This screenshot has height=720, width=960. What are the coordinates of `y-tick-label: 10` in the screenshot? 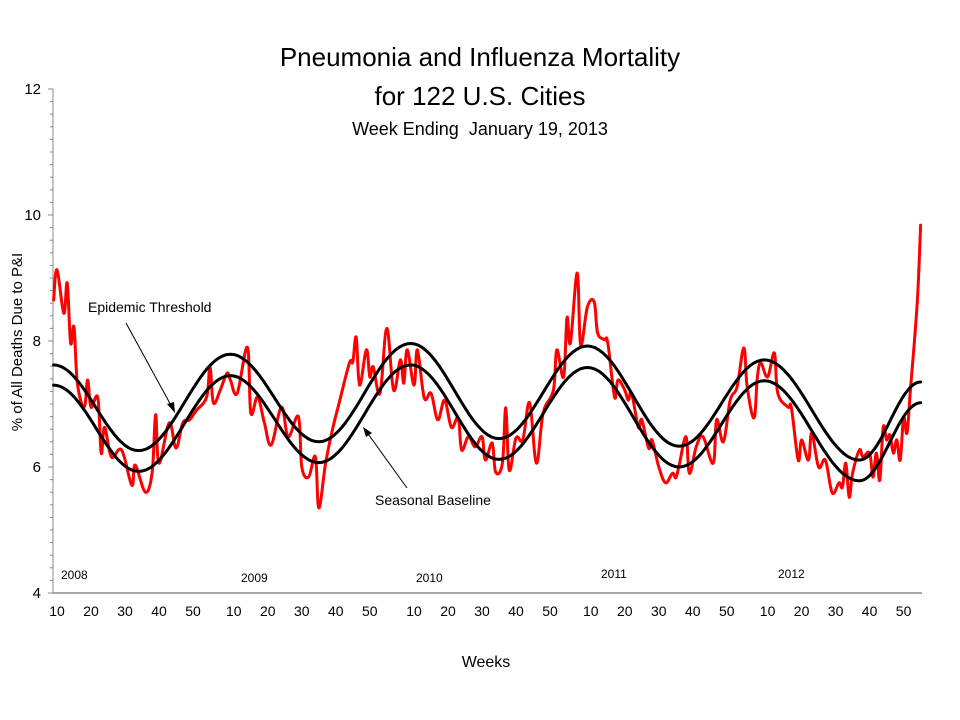 It's located at (32, 215).